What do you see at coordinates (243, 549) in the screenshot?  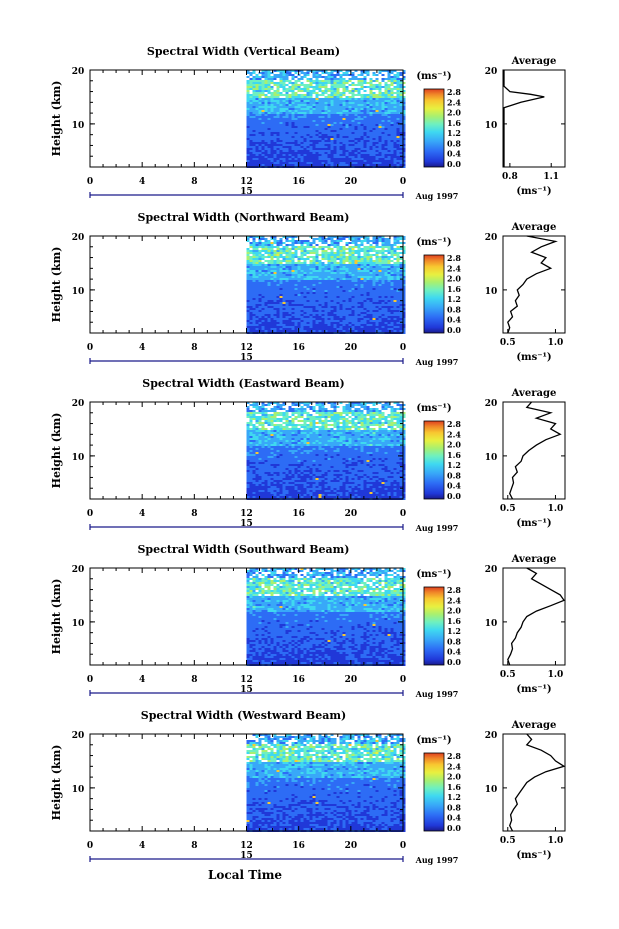 I see `panel-title: Spectral Width (Southward Beam)` at bounding box center [243, 549].